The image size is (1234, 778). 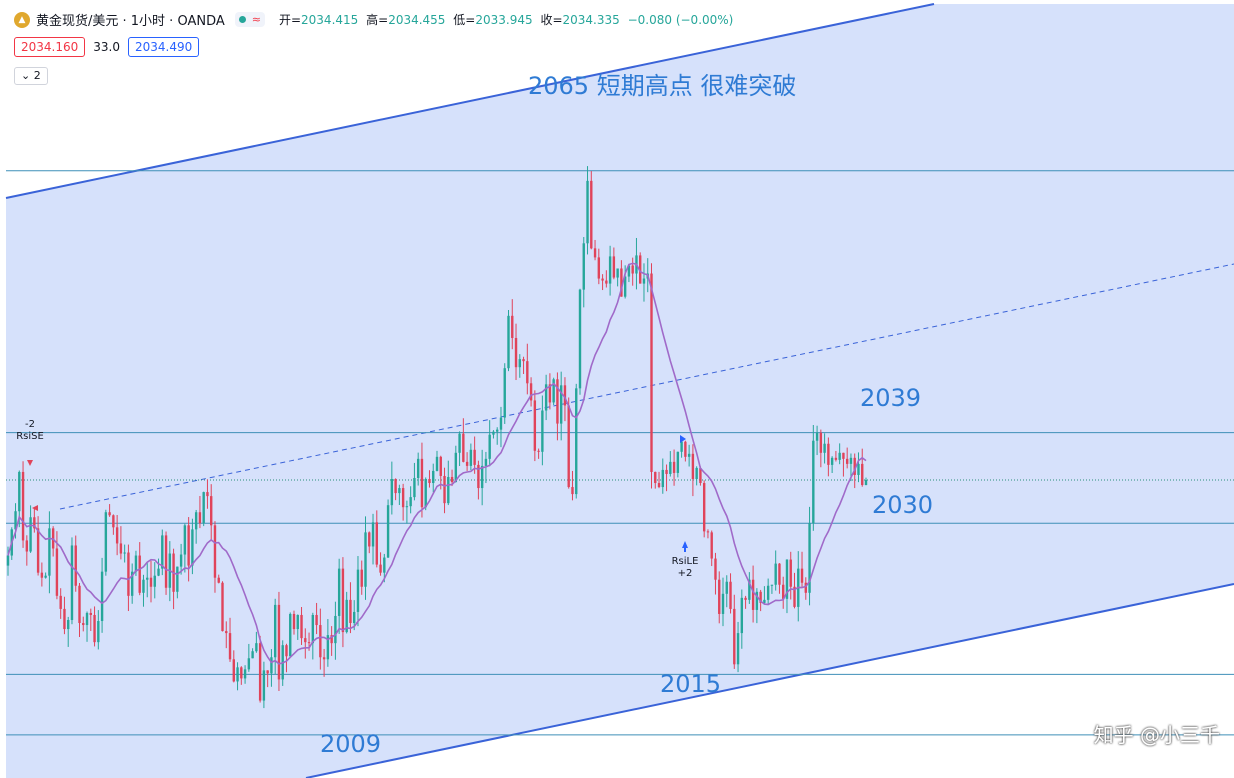 What do you see at coordinates (31, 76) in the screenshot?
I see `indicators-toggle-button: ⌄ 2` at bounding box center [31, 76].